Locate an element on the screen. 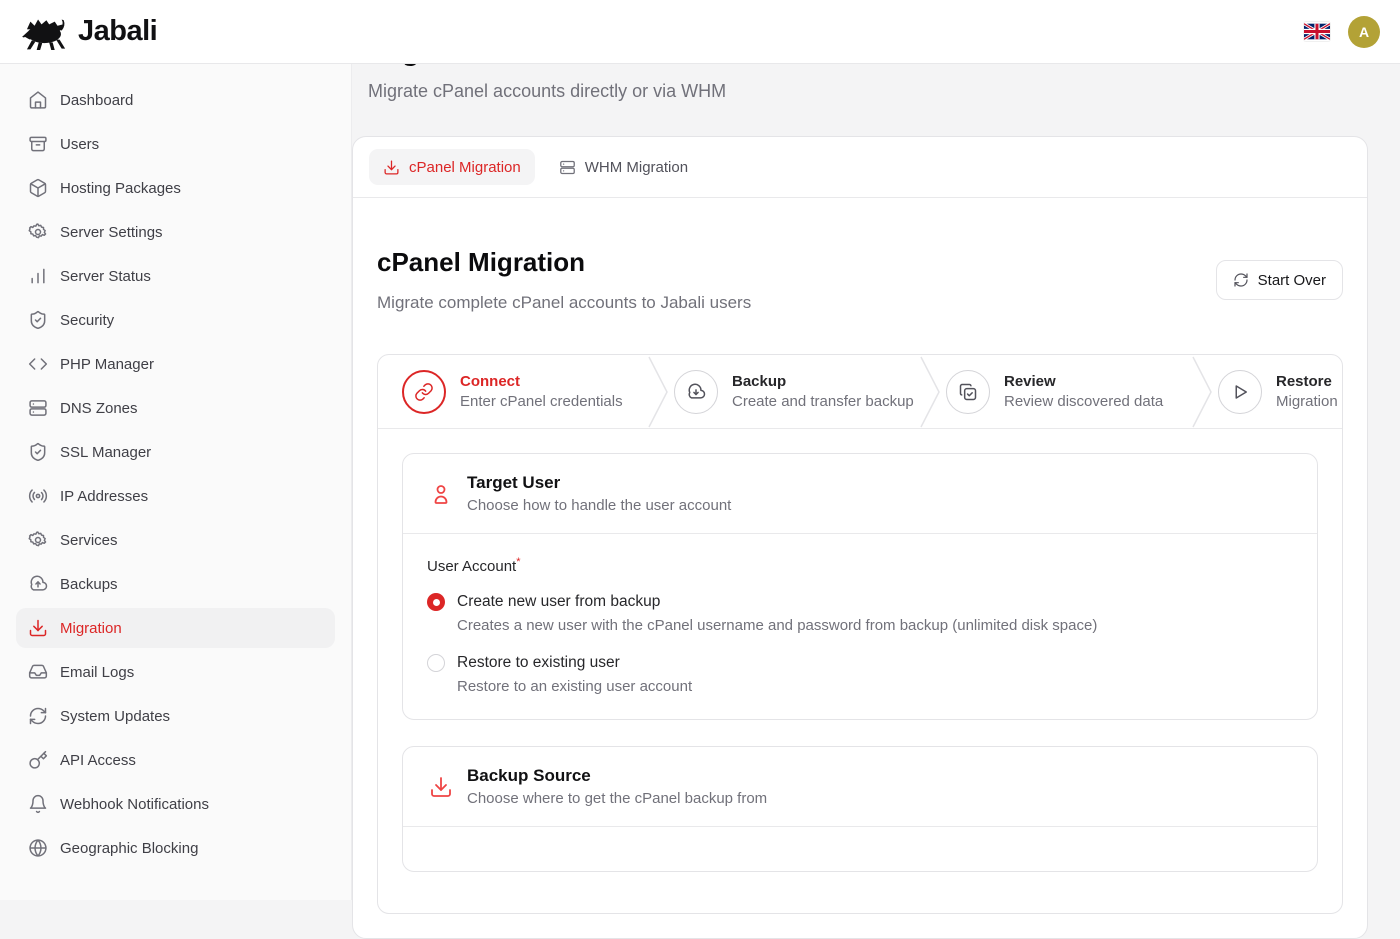  tab-whm-migration: WHM Migration is located at coordinates (623, 167).